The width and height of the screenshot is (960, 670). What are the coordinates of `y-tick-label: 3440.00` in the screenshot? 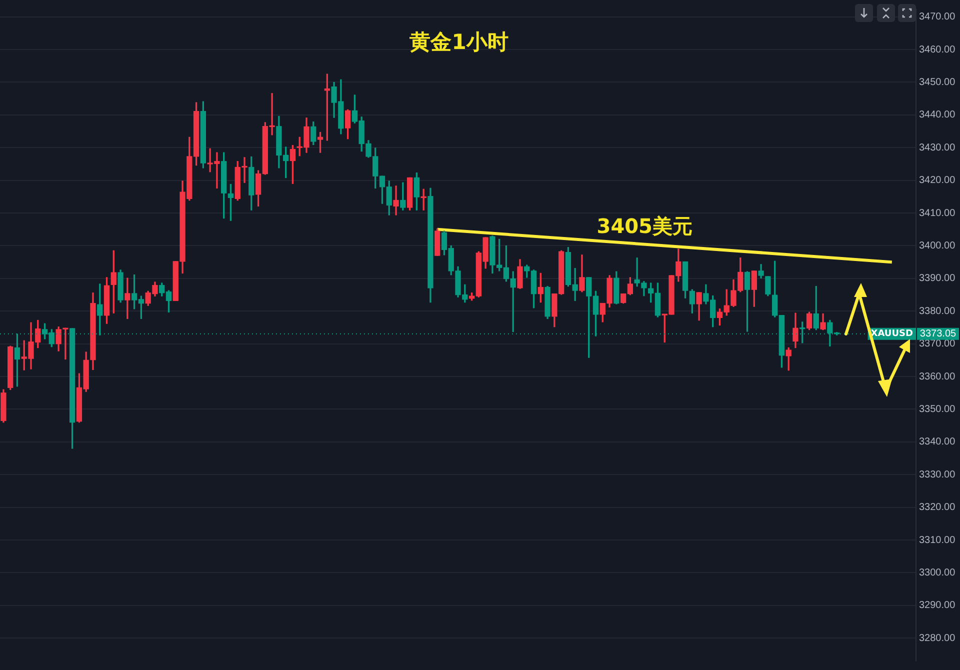 It's located at (937, 115).